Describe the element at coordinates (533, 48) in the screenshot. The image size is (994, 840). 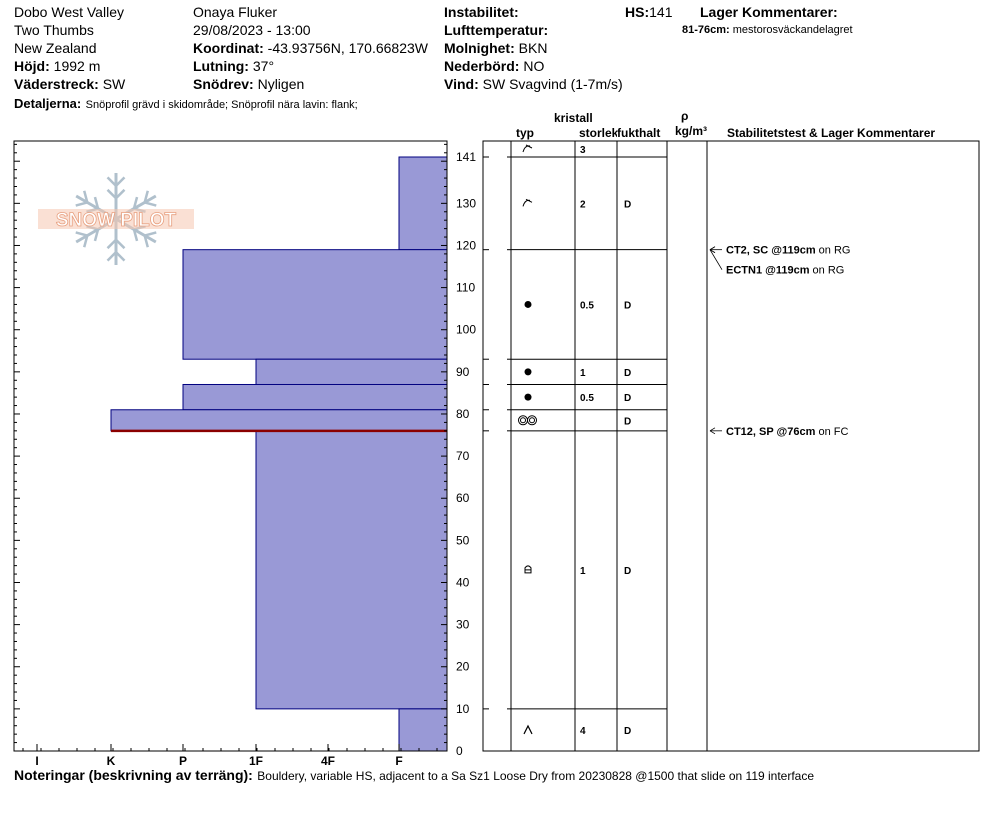
I see `cloud-value: BKN` at that location.